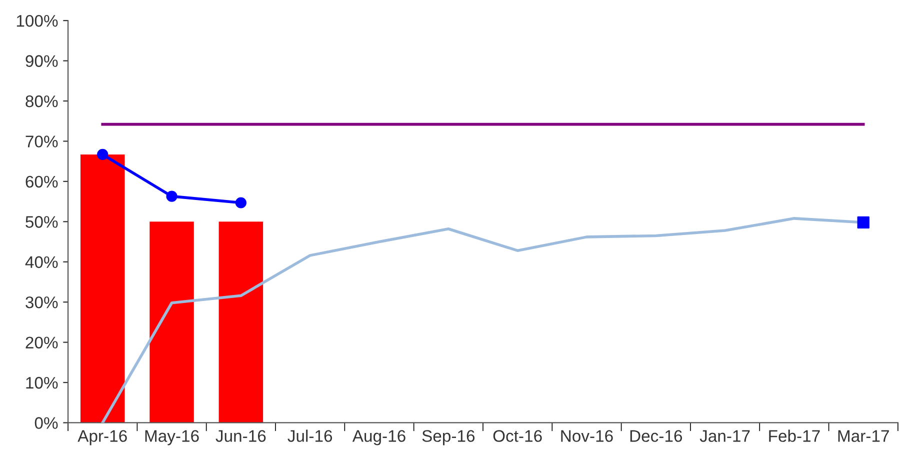  What do you see at coordinates (37, 20) in the screenshot?
I see `y-tick-label: 100%` at bounding box center [37, 20].